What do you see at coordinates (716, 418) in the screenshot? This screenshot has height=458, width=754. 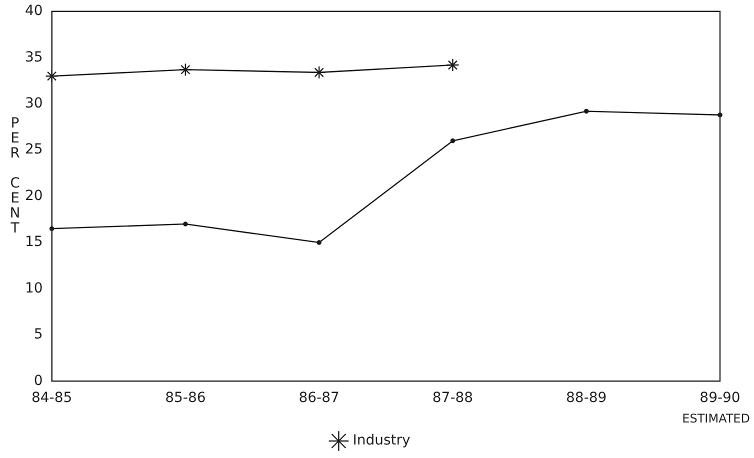 I see `text: ESTIMATED` at bounding box center [716, 418].